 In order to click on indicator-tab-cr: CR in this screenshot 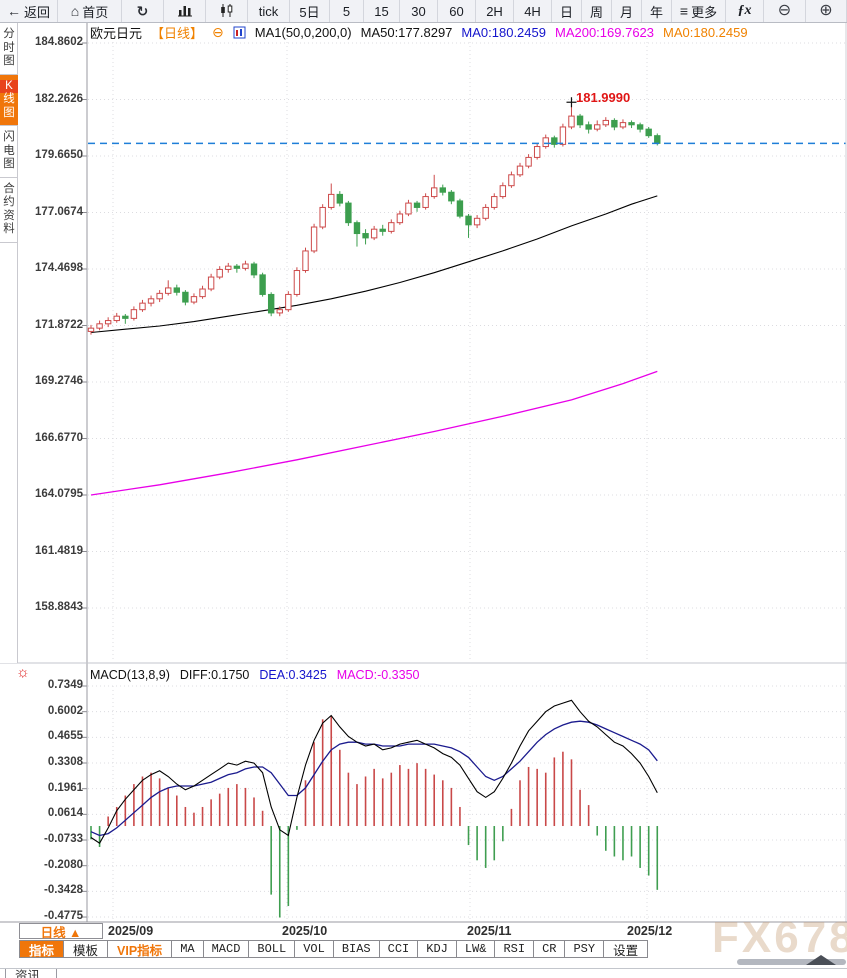, I will do `click(550, 949)`.